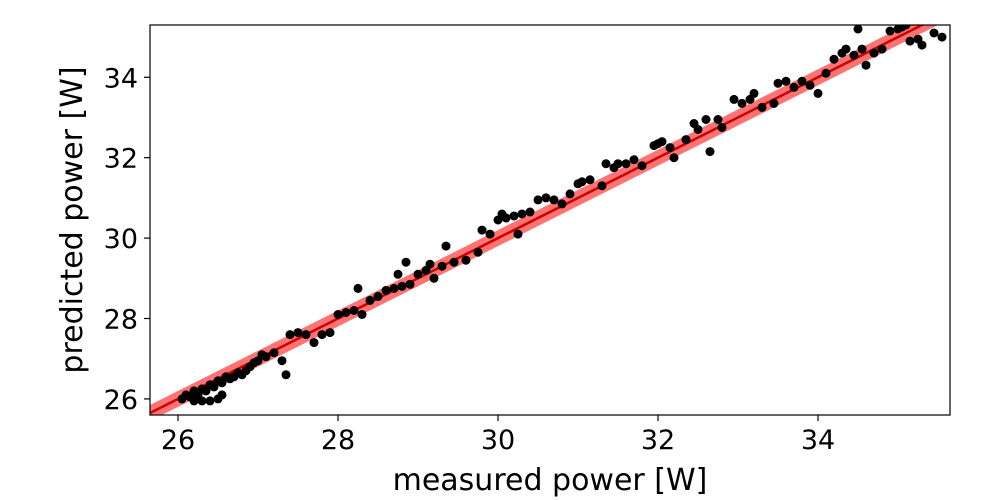 Image resolution: width=1000 pixels, height=500 pixels. Describe the element at coordinates (72, 219) in the screenshot. I see `y-axis-label: predicted power [W]` at that location.